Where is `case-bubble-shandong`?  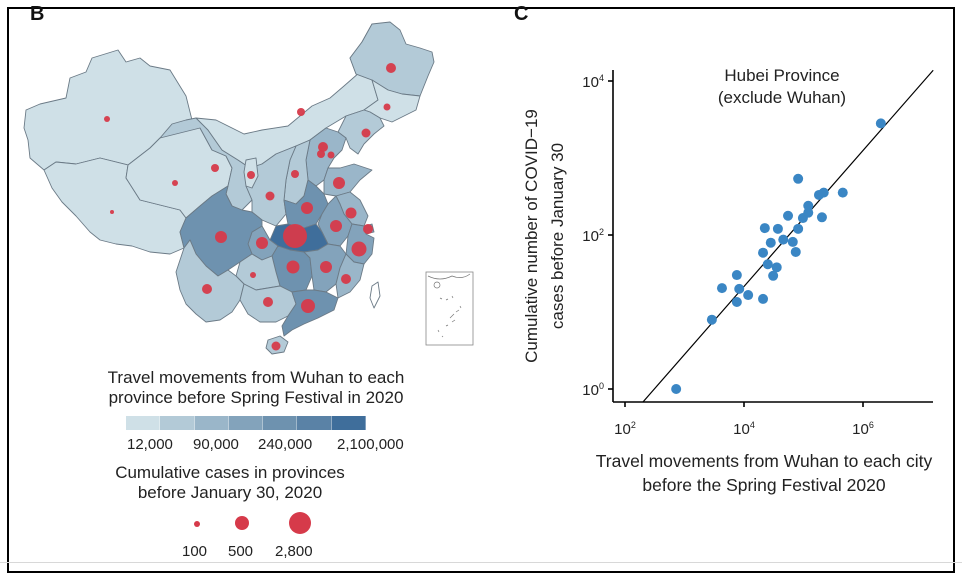 case-bubble-shandong is located at coordinates (339, 183).